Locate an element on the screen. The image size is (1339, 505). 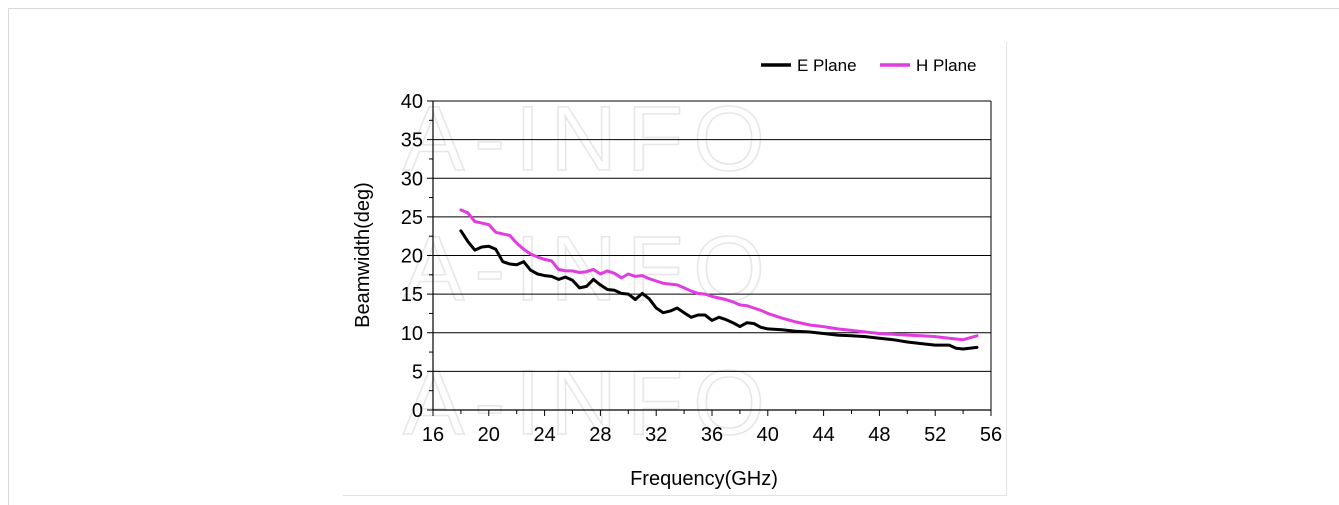
y-tick-label: 0 is located at coordinates (417, 411).